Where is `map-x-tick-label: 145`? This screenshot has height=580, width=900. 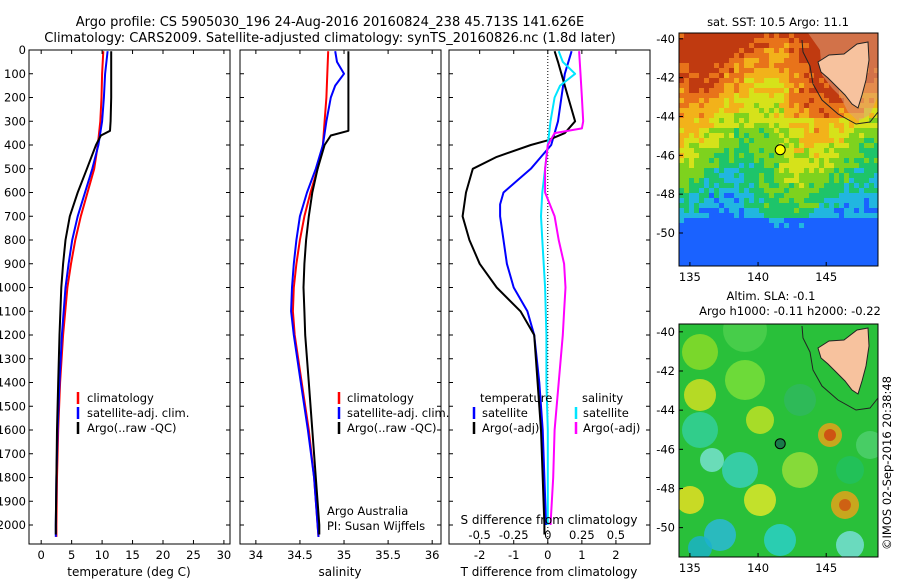
map-x-tick-label: 145 is located at coordinates (826, 568).